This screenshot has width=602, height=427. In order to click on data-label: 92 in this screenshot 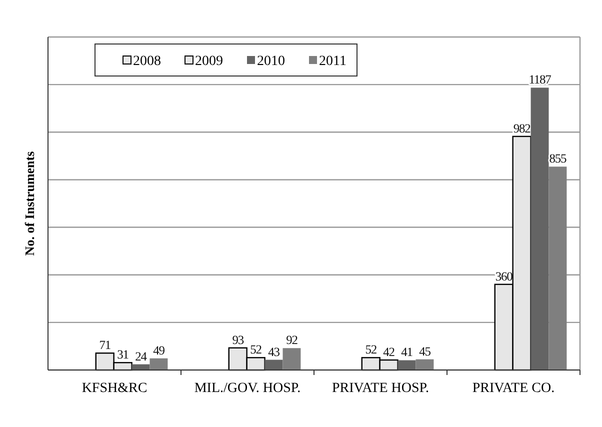, I will do `click(292, 340)`.